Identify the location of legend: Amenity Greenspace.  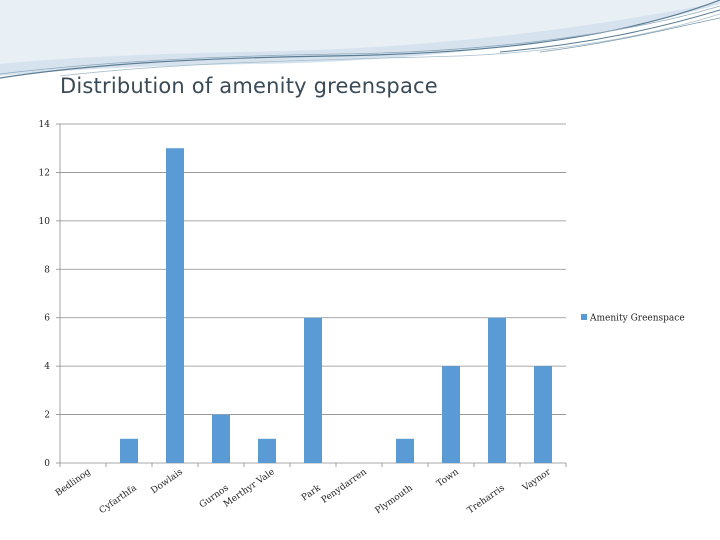
(633, 319).